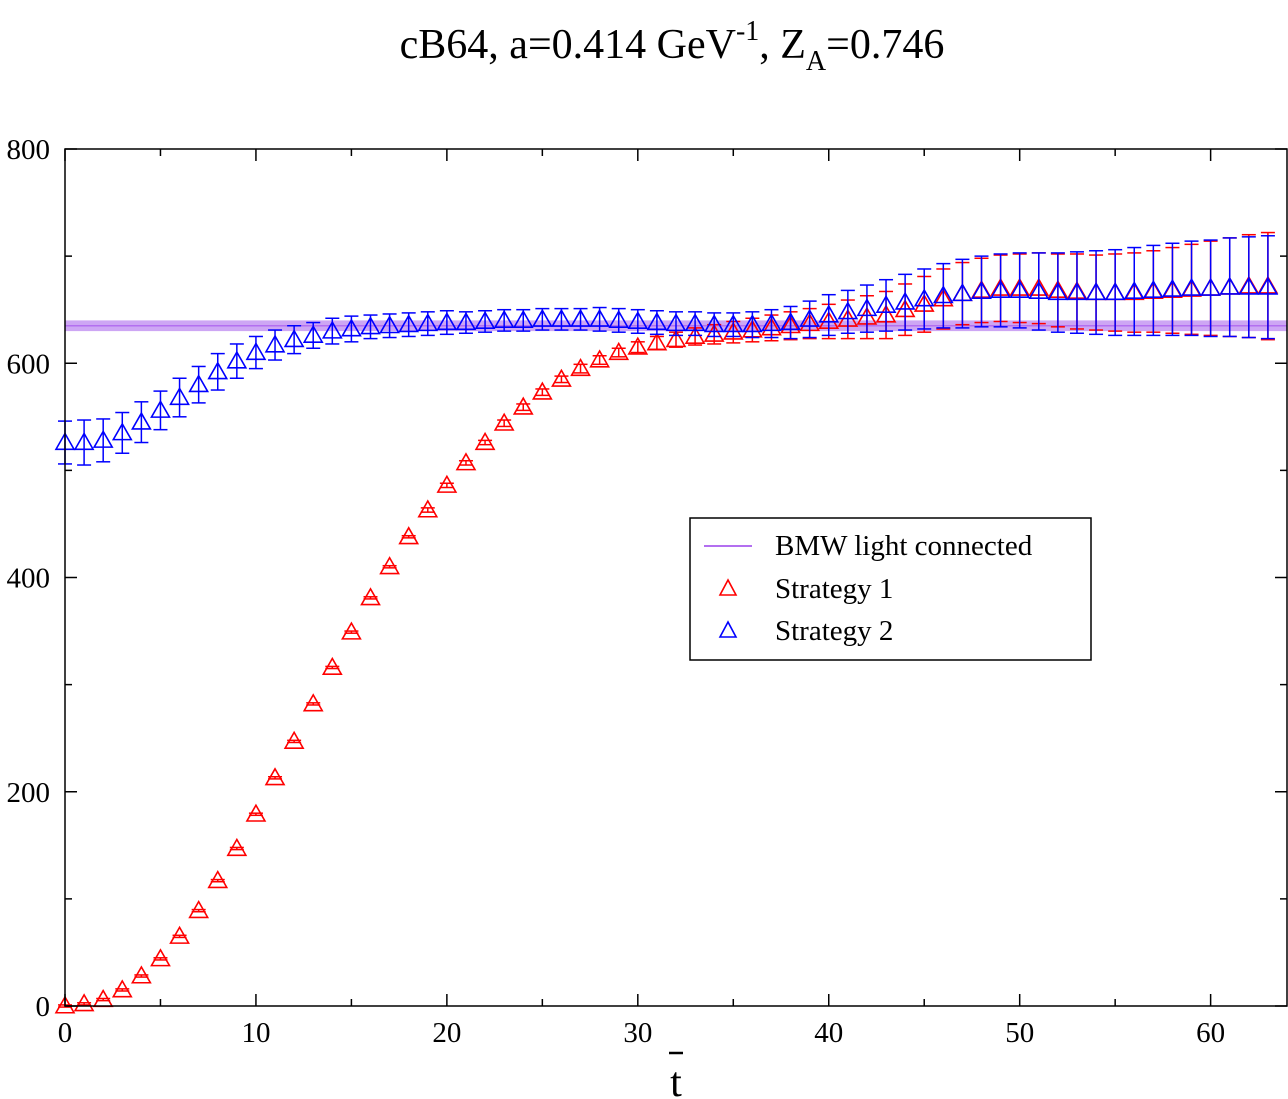 The width and height of the screenshot is (1288, 1099). Describe the element at coordinates (65, 1033) in the screenshot. I see `x-tick-label: 0` at that location.